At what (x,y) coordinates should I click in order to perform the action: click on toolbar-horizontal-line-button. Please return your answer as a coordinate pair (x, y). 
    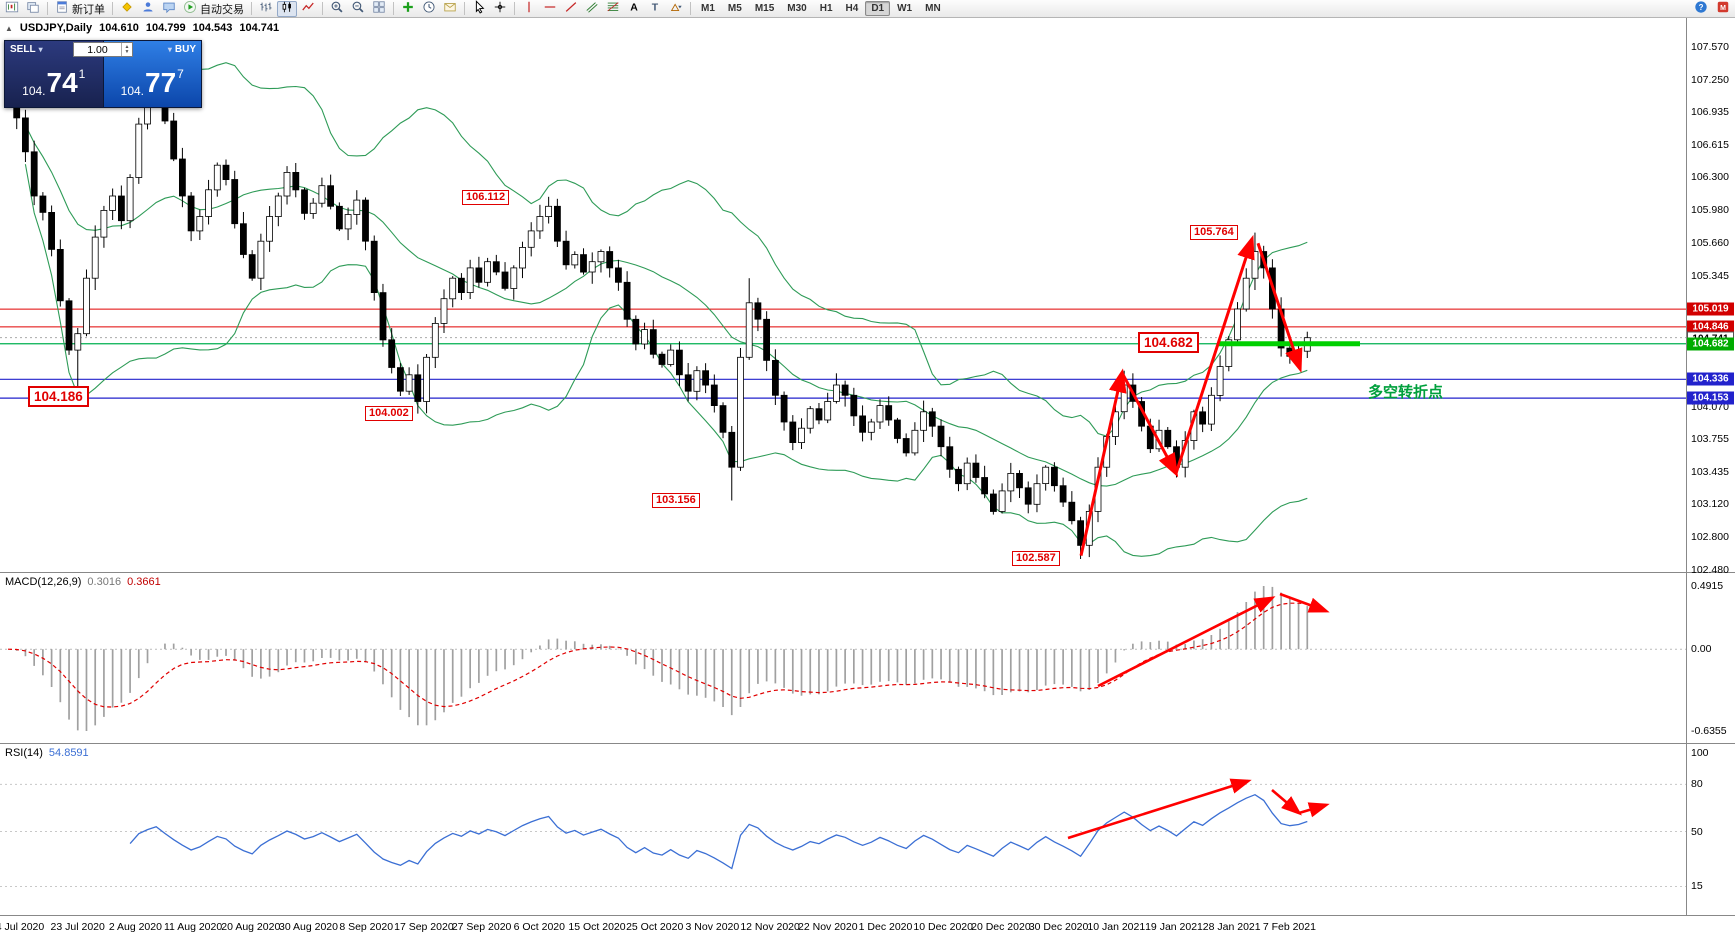
    Looking at the image, I should click on (550, 9).